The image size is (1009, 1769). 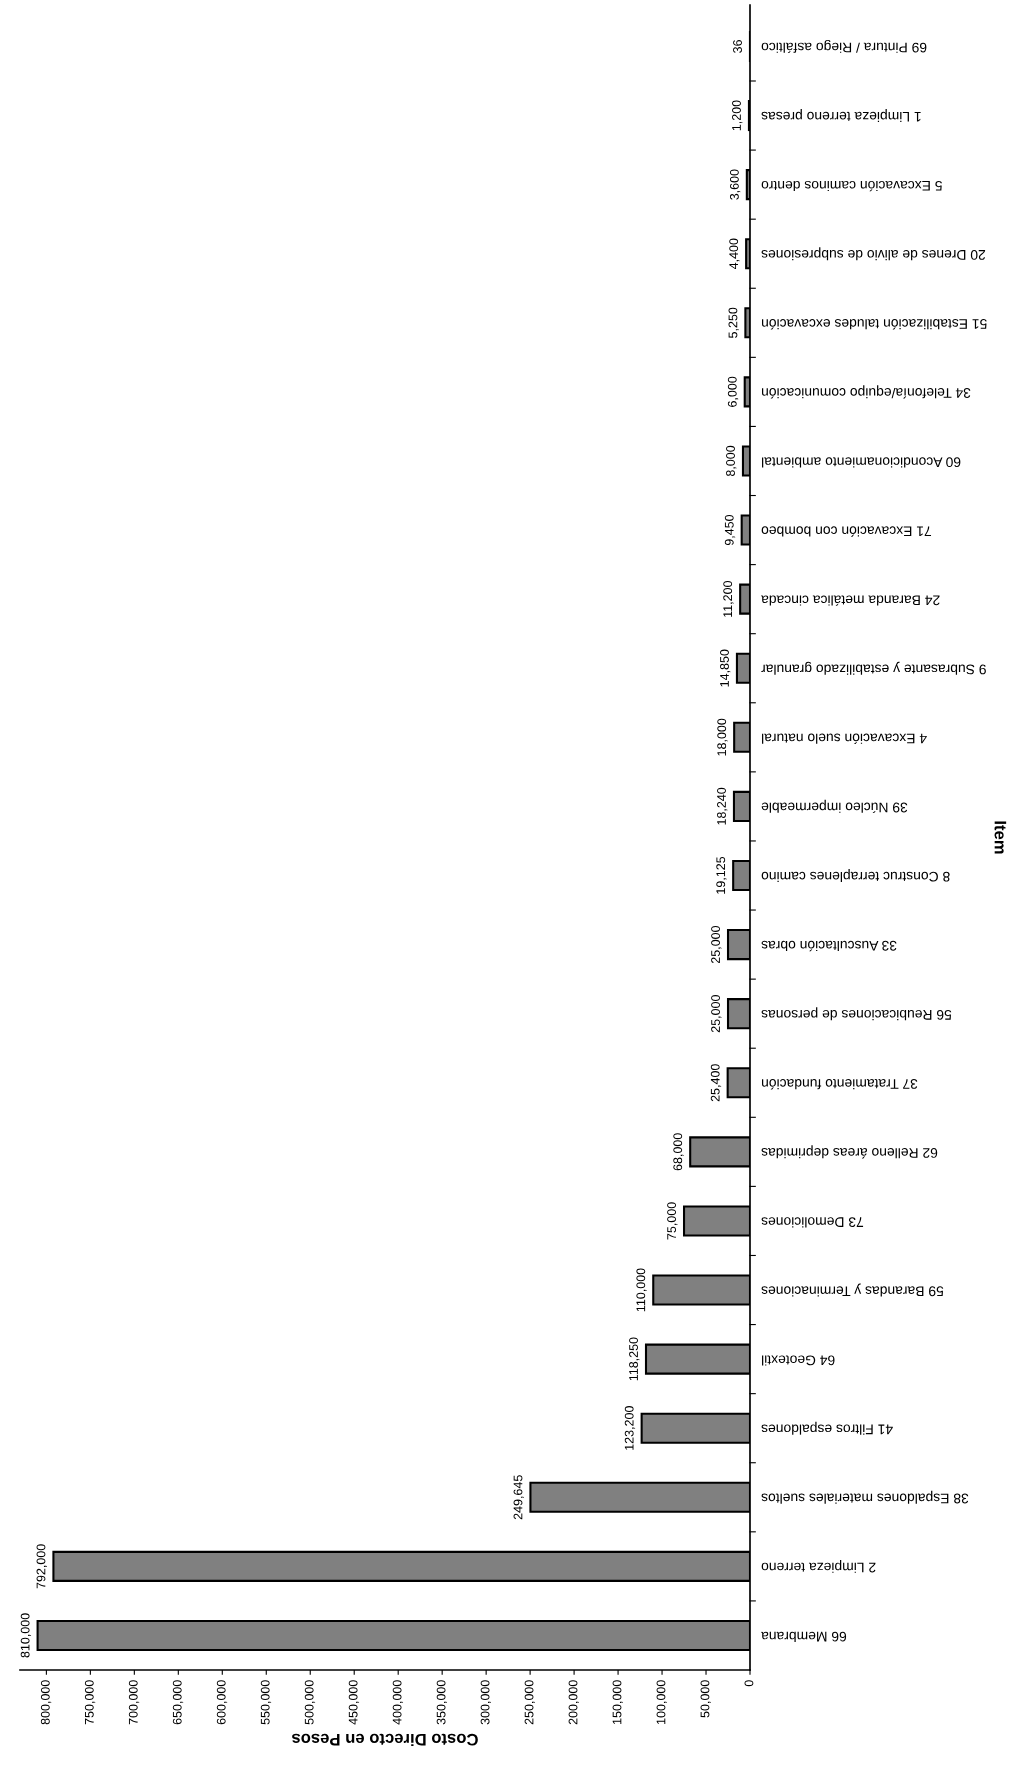 I want to click on data-label: 123,200, so click(x=630, y=1428).